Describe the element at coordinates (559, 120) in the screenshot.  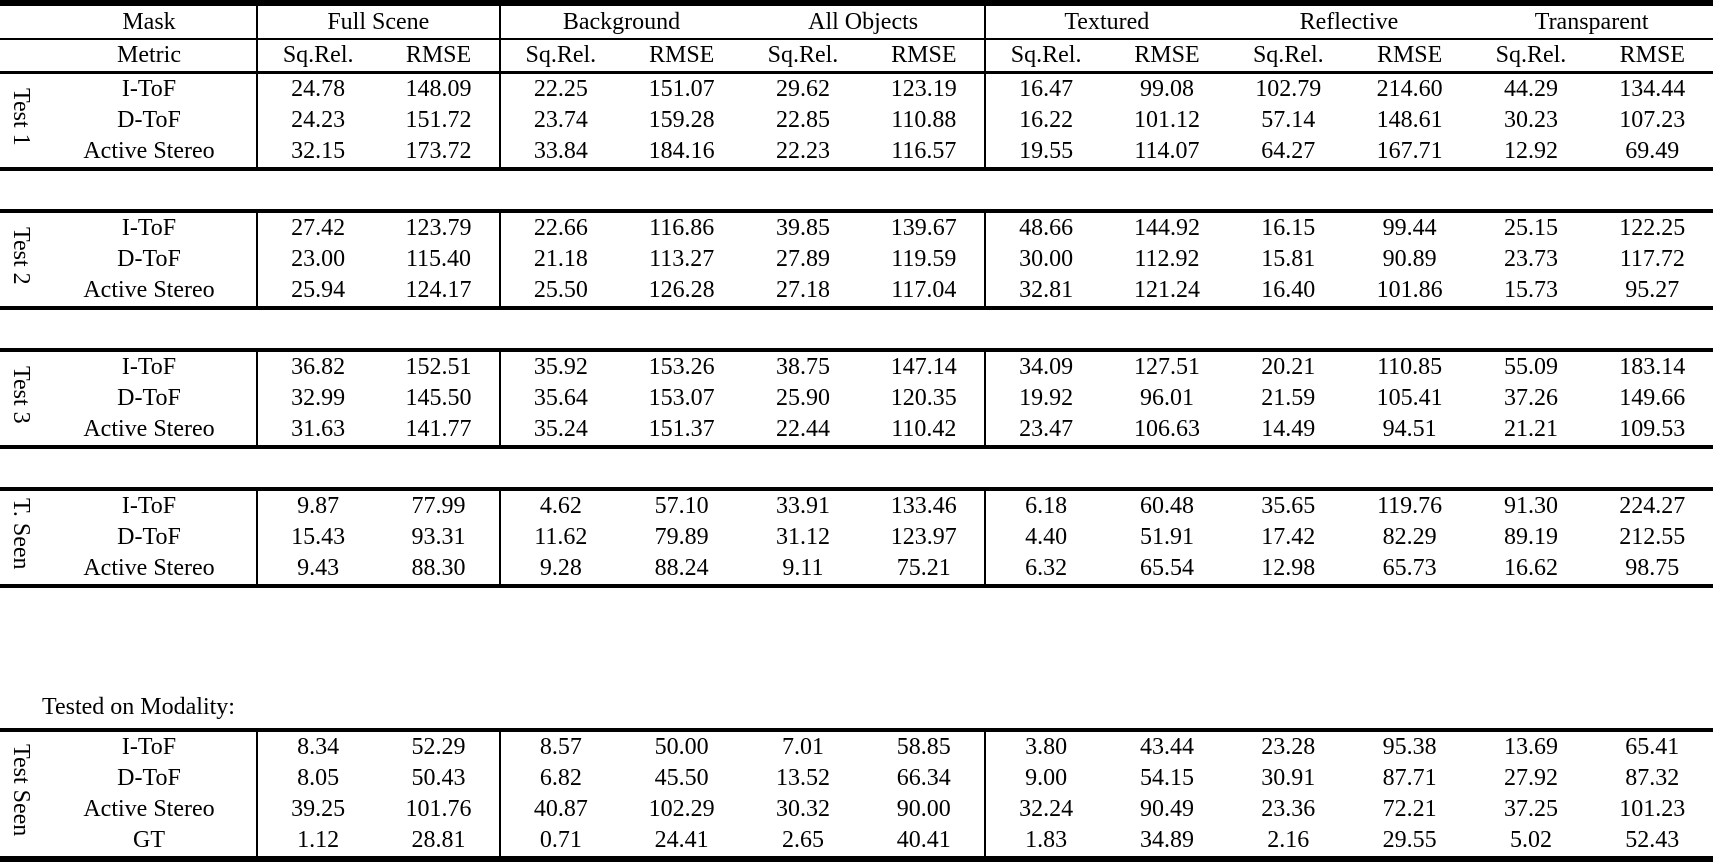
I see `value-cell: 23.74` at that location.